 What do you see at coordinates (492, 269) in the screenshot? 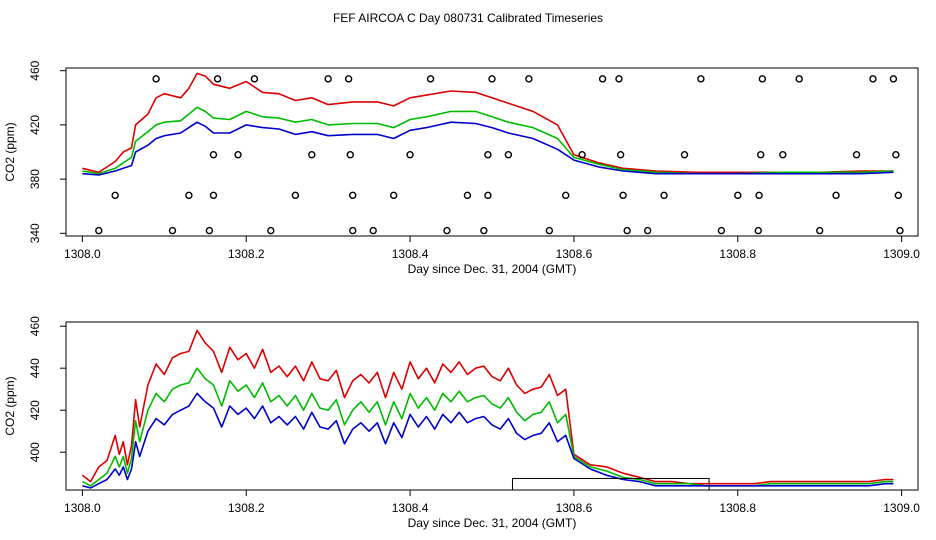
I see `plot-top-x-axis-title: Day since Dec. 31, 2004 (GMT)` at bounding box center [492, 269].